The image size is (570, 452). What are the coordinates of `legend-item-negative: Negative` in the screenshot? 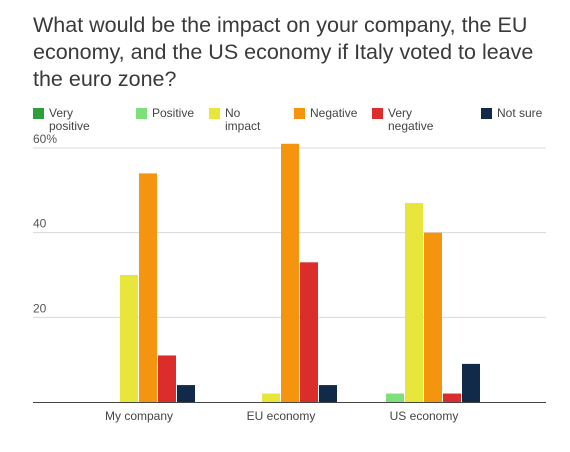 It's located at (325, 113).